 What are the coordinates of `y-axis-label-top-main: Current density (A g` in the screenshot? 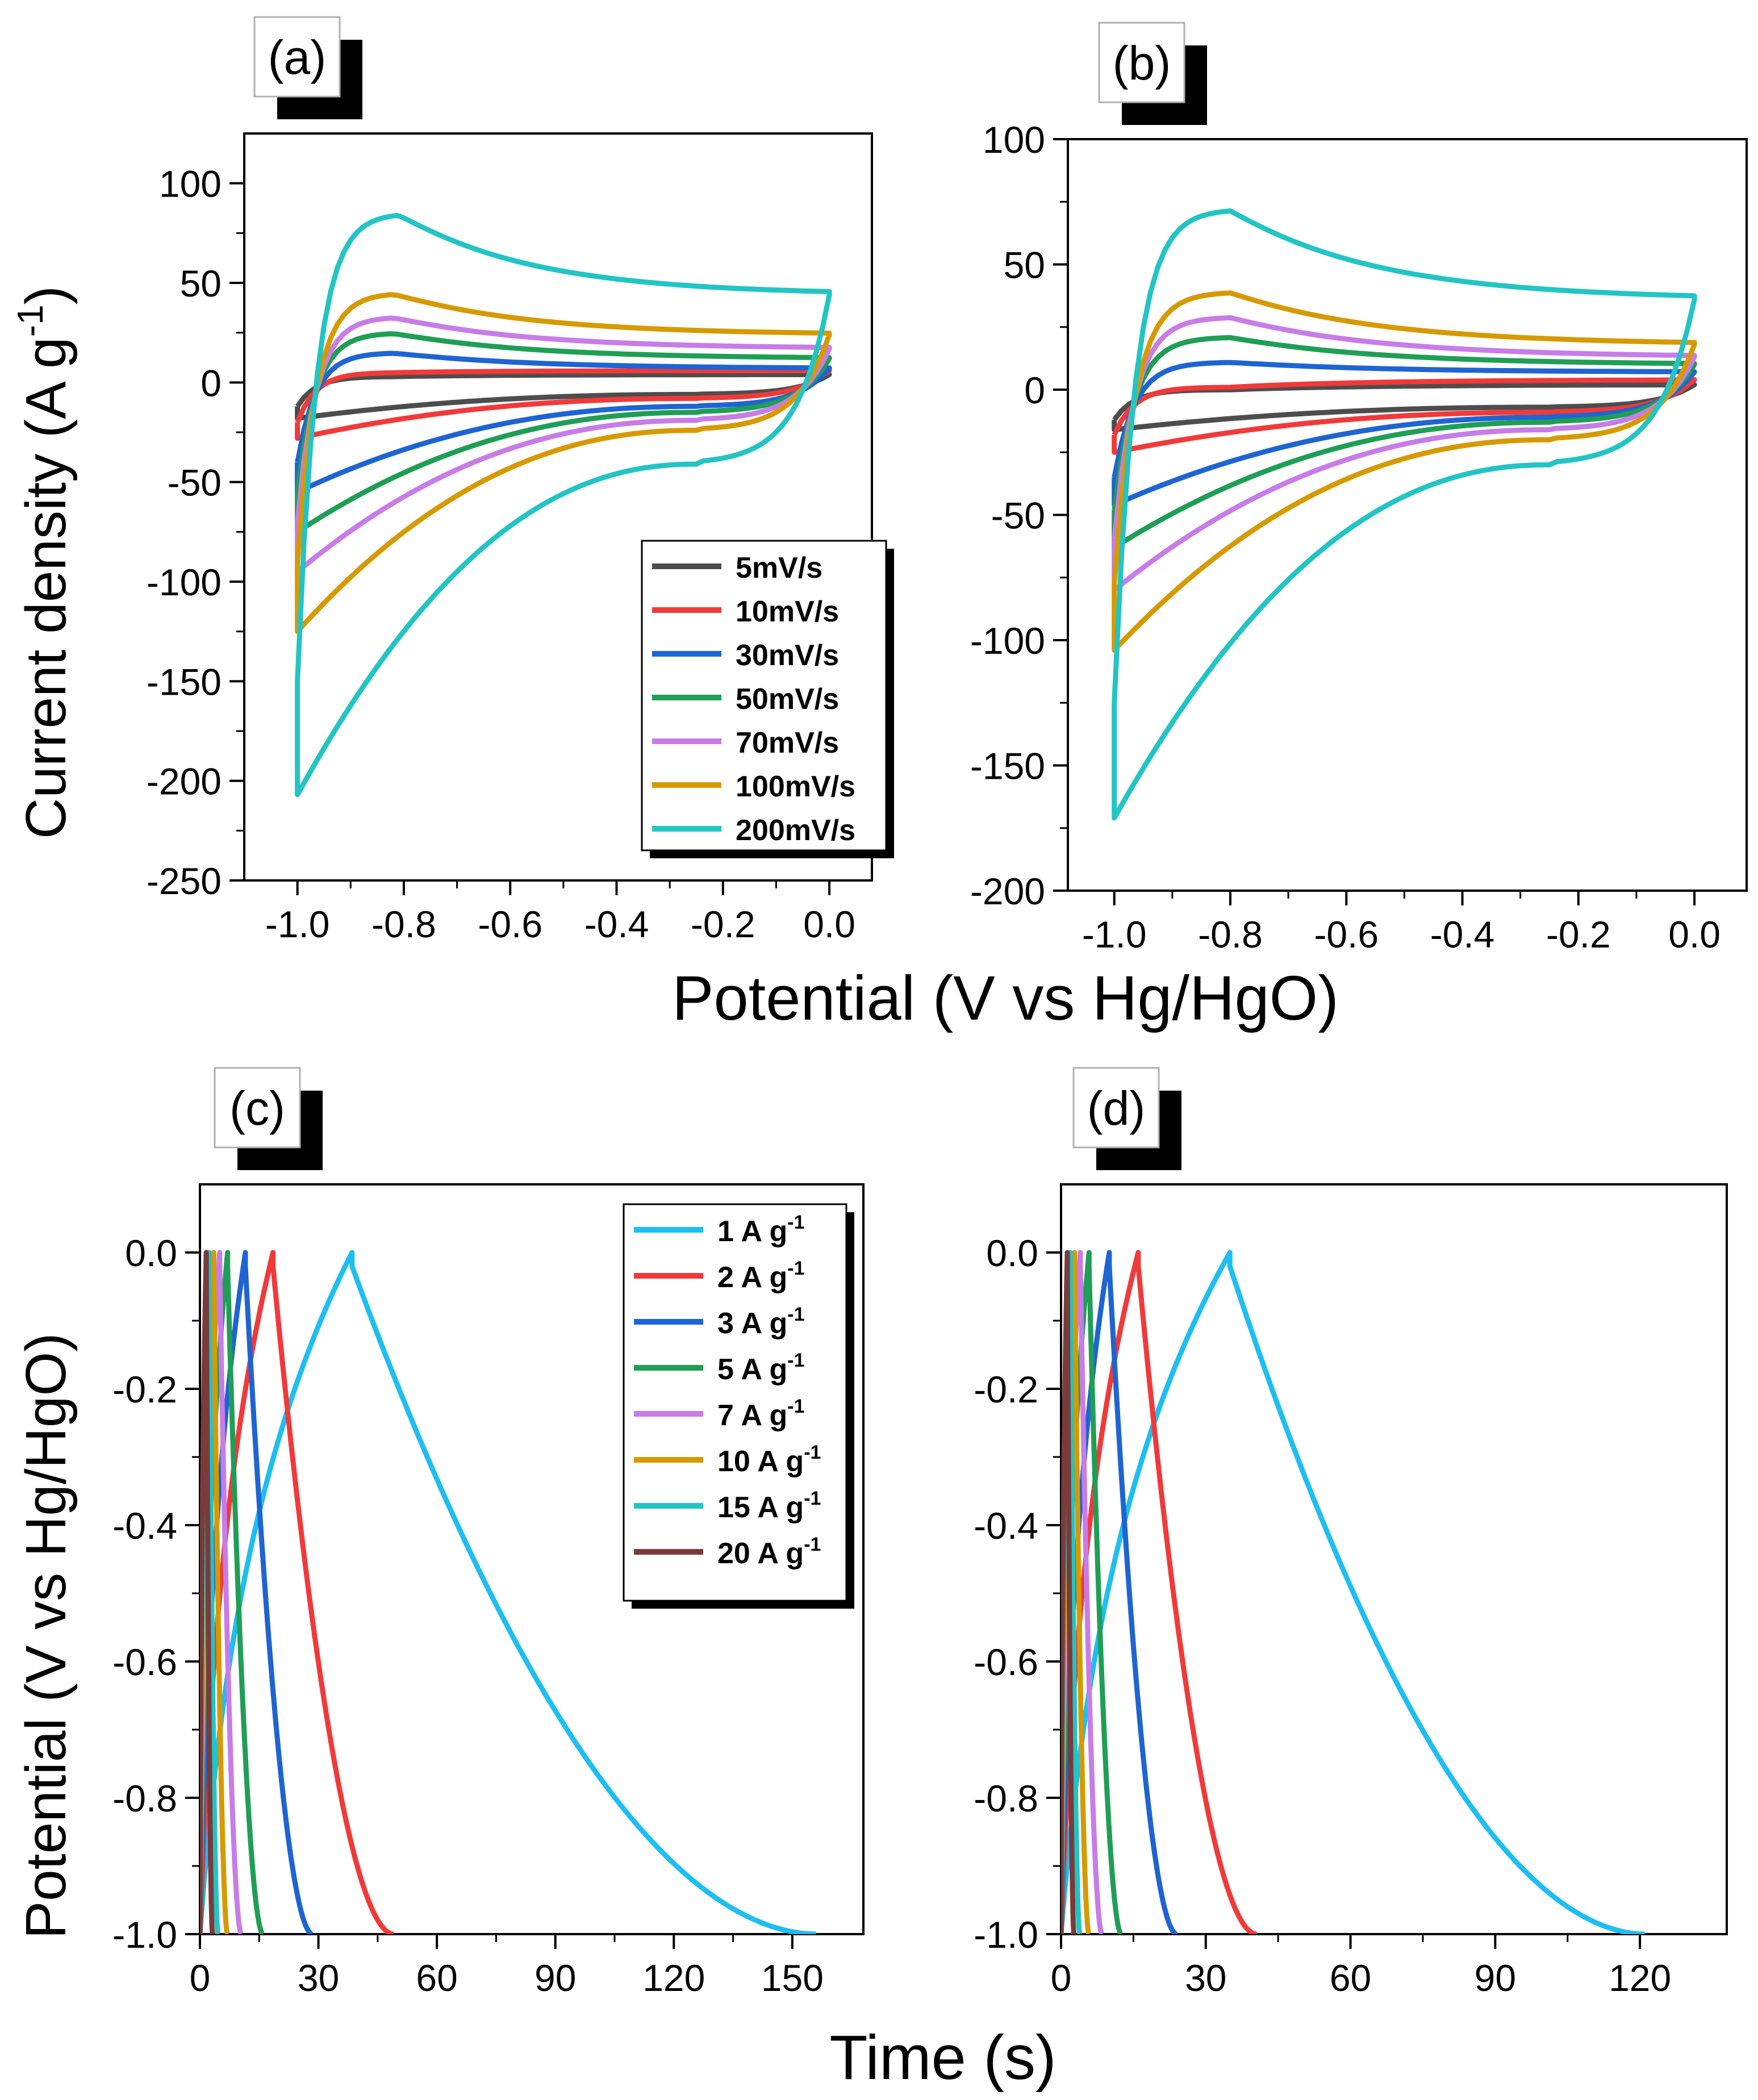 It's located at (46, 588).